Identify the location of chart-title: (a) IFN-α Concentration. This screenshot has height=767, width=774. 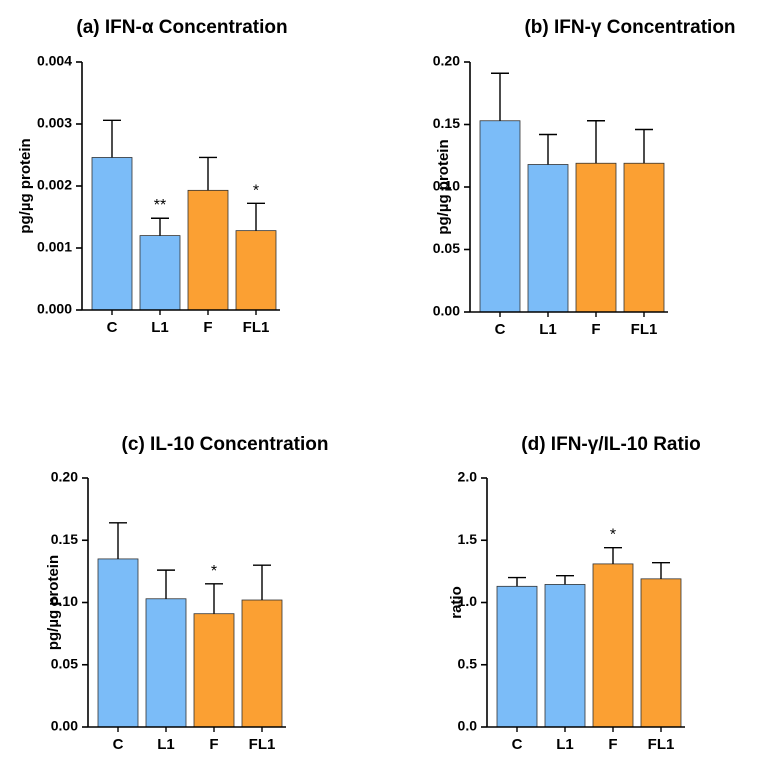
(181, 27).